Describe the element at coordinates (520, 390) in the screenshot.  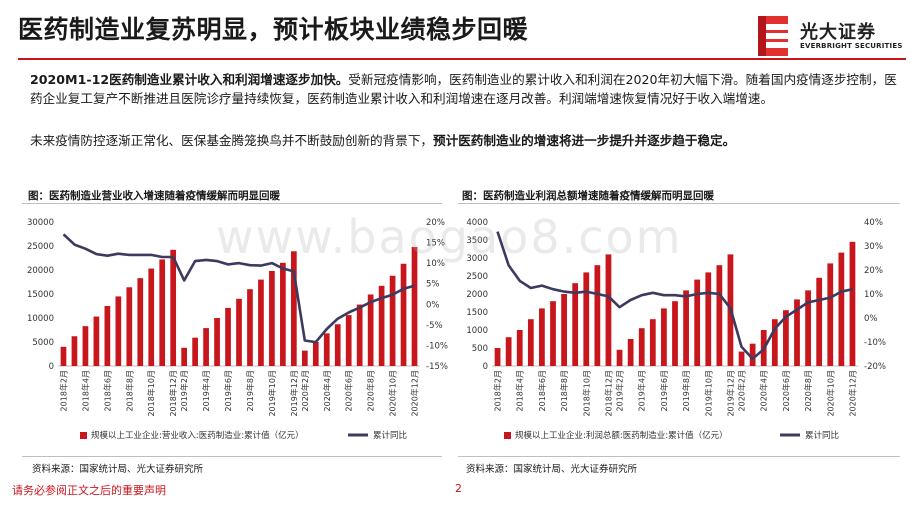
I see `chart-2-x-tick: 2018年4月` at that location.